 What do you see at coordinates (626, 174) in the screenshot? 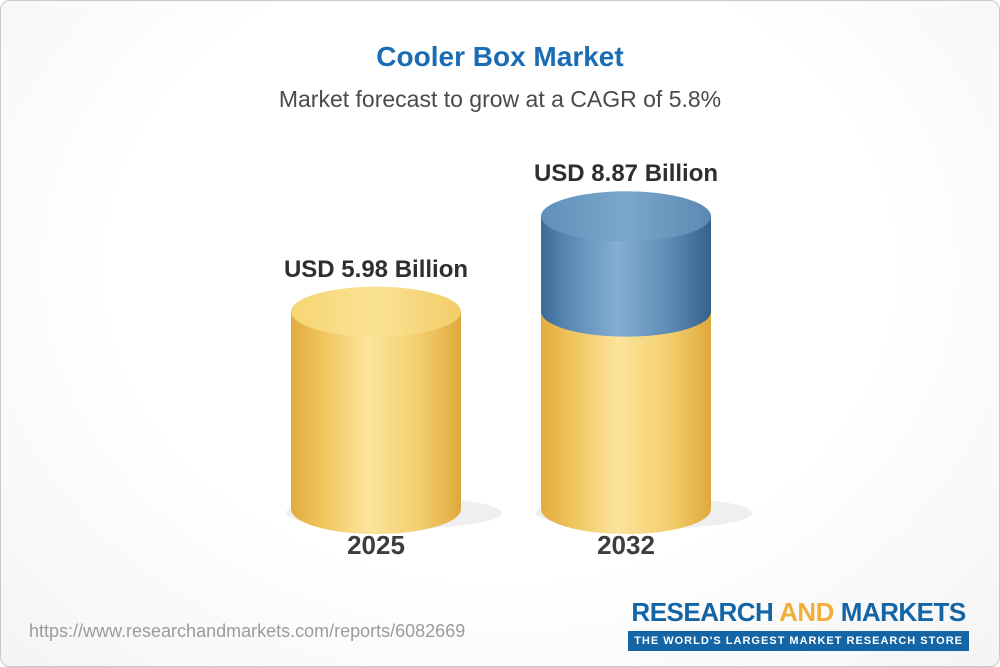
I see `value-label-2032: USD 8.87 Billion` at bounding box center [626, 174].